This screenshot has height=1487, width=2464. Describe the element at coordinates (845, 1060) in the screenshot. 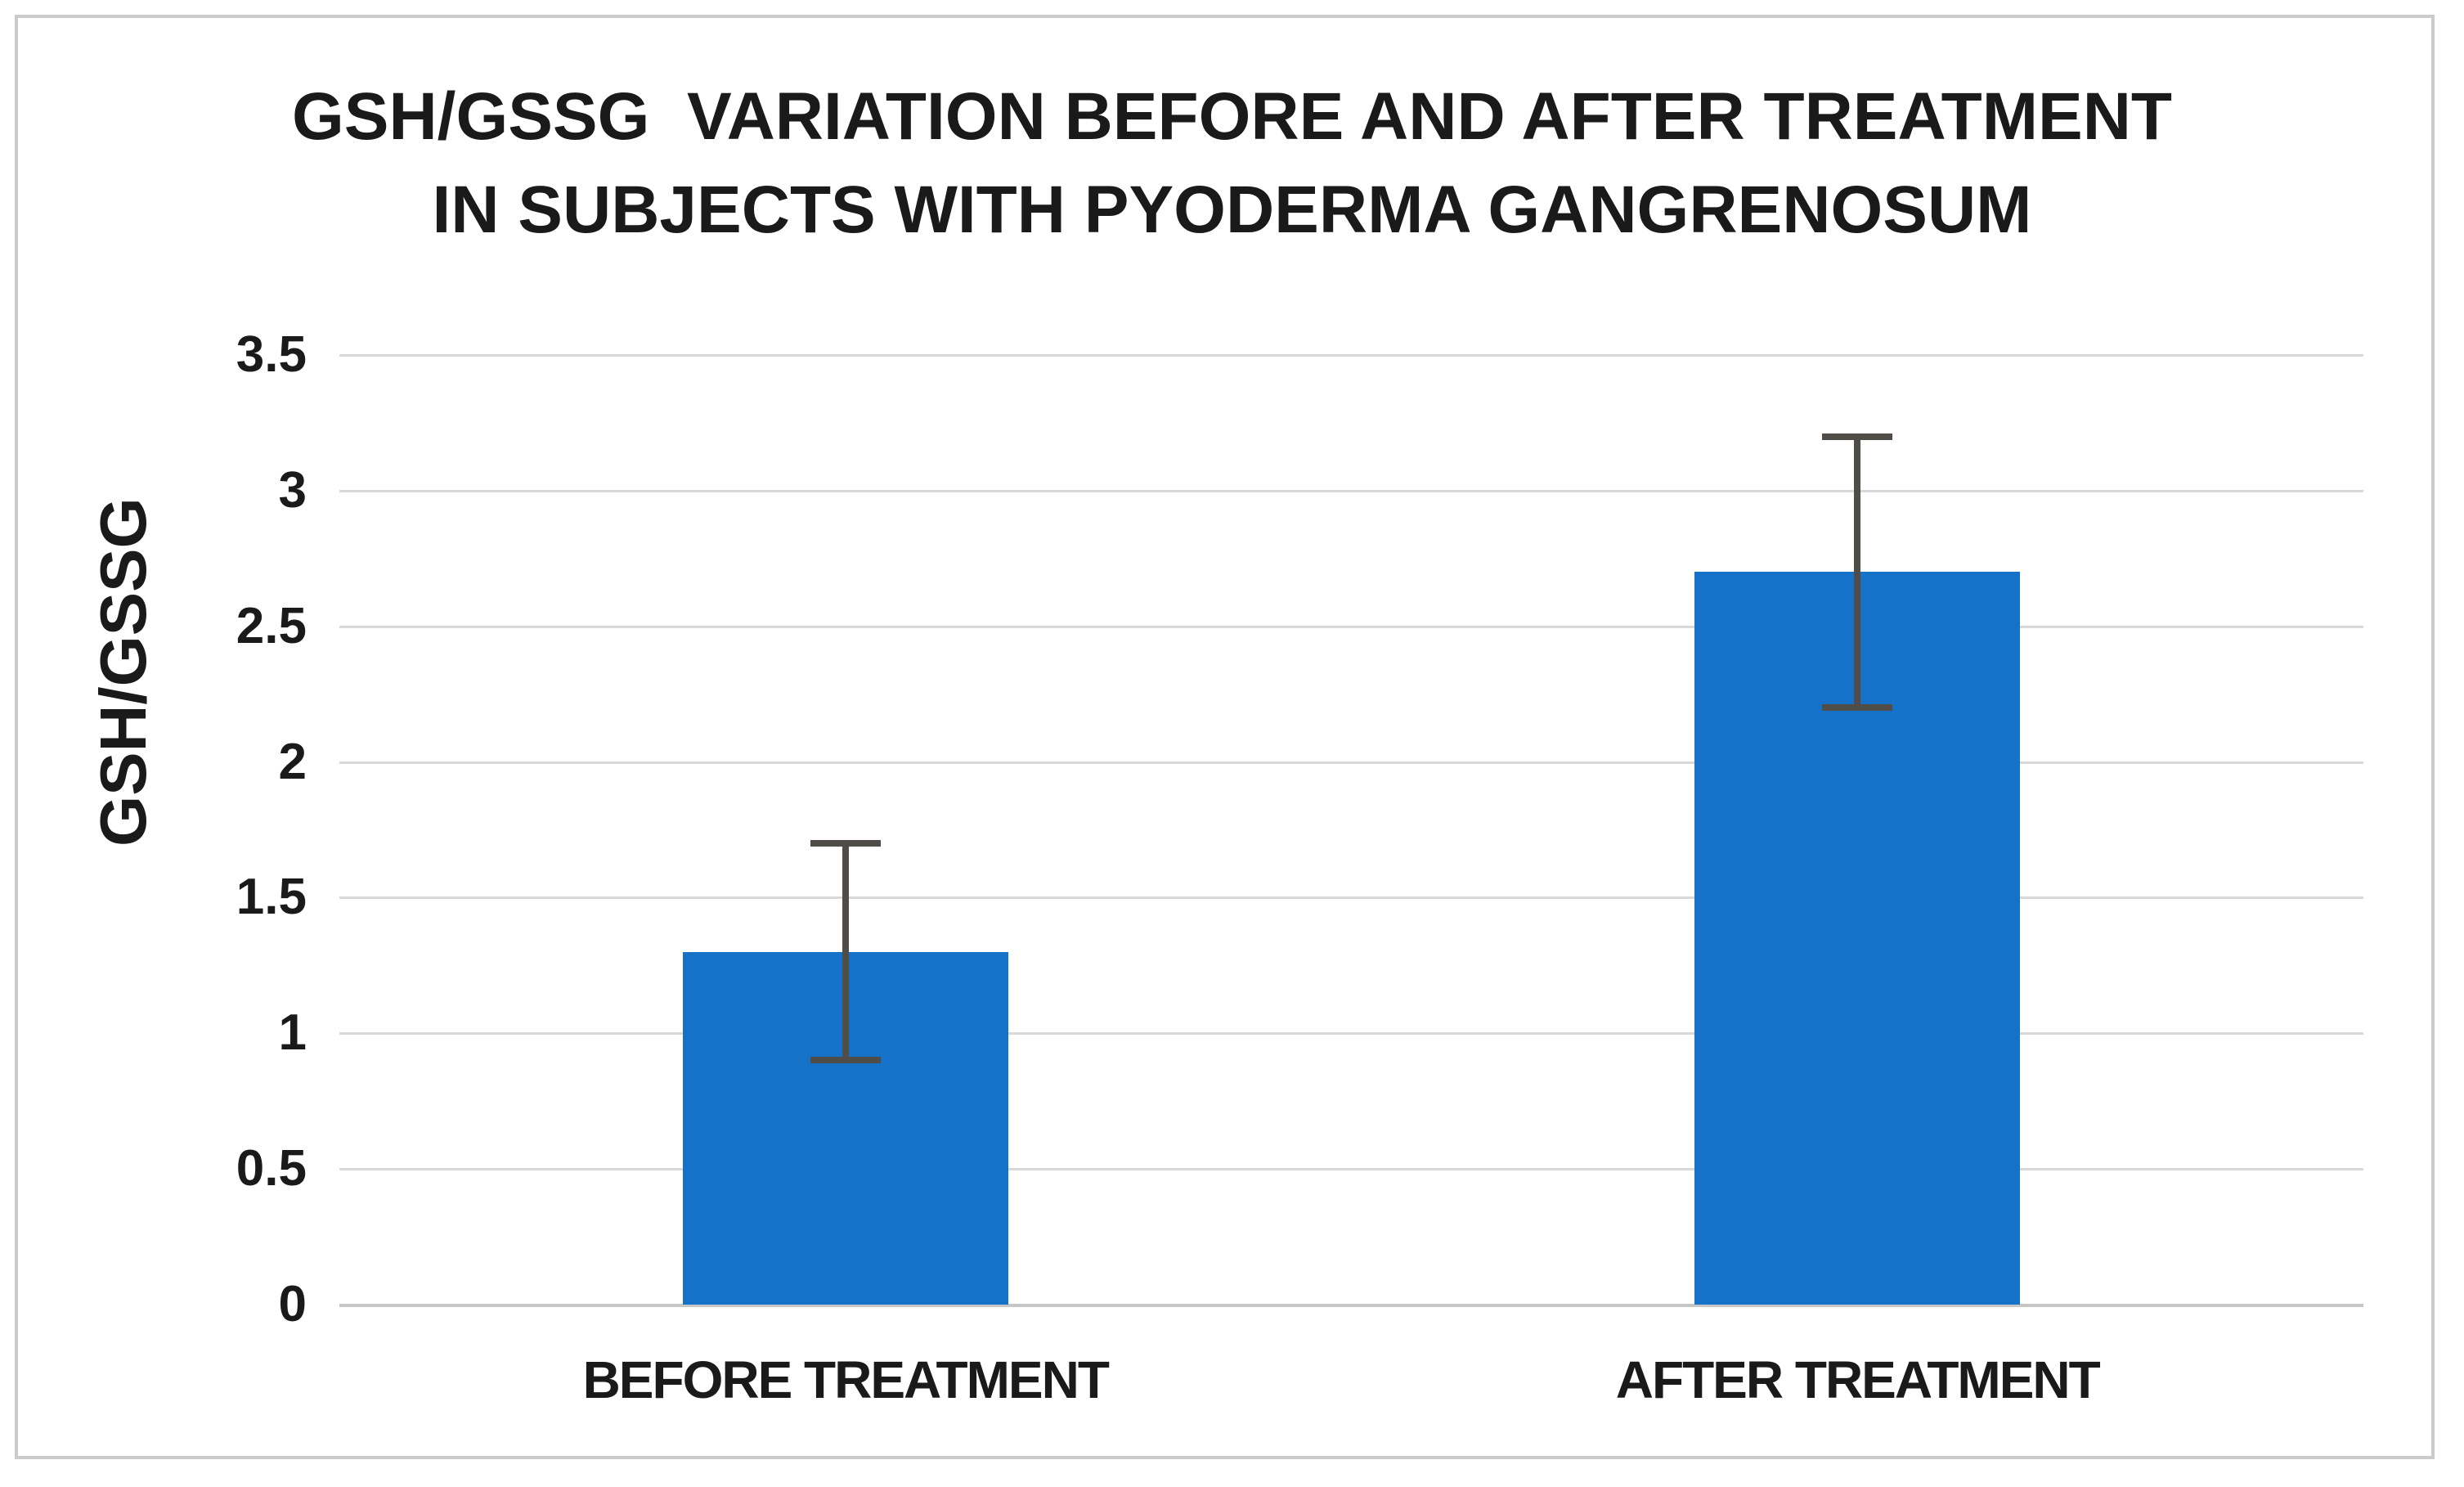

I see `error-bar-cap-bottom-before-treatment` at that location.